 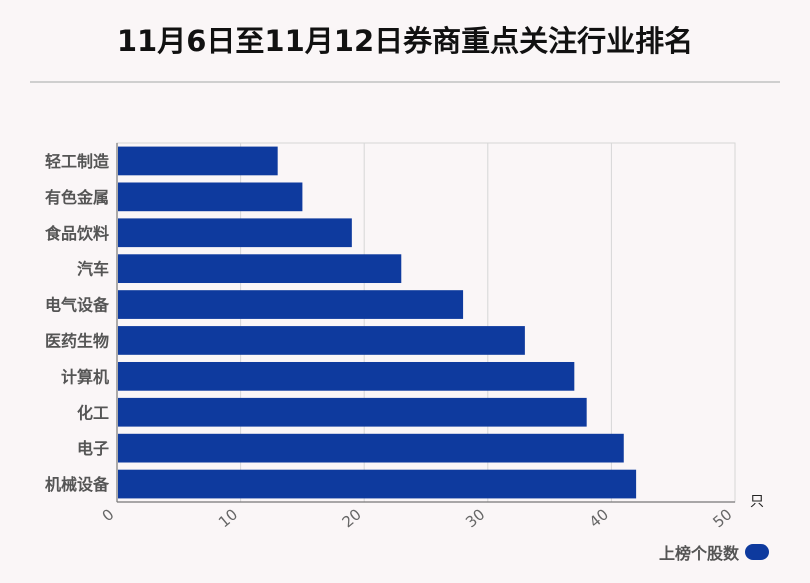 What do you see at coordinates (475, 518) in the screenshot?
I see `x-tick-label: 30` at bounding box center [475, 518].